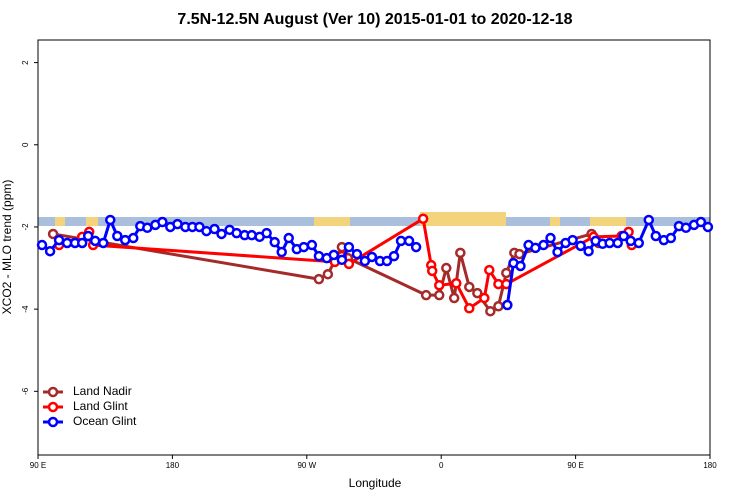 The height and width of the screenshot is (500, 750). What do you see at coordinates (25, 144) in the screenshot?
I see `y-tick-label: 0` at bounding box center [25, 144].